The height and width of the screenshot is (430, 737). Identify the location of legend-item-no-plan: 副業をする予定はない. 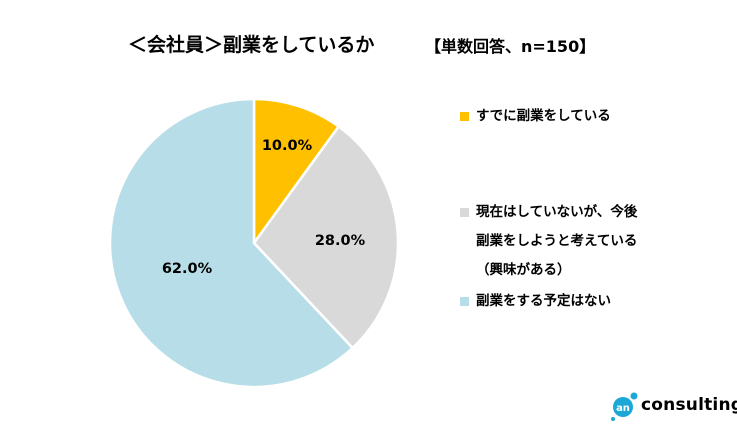
(535, 301).